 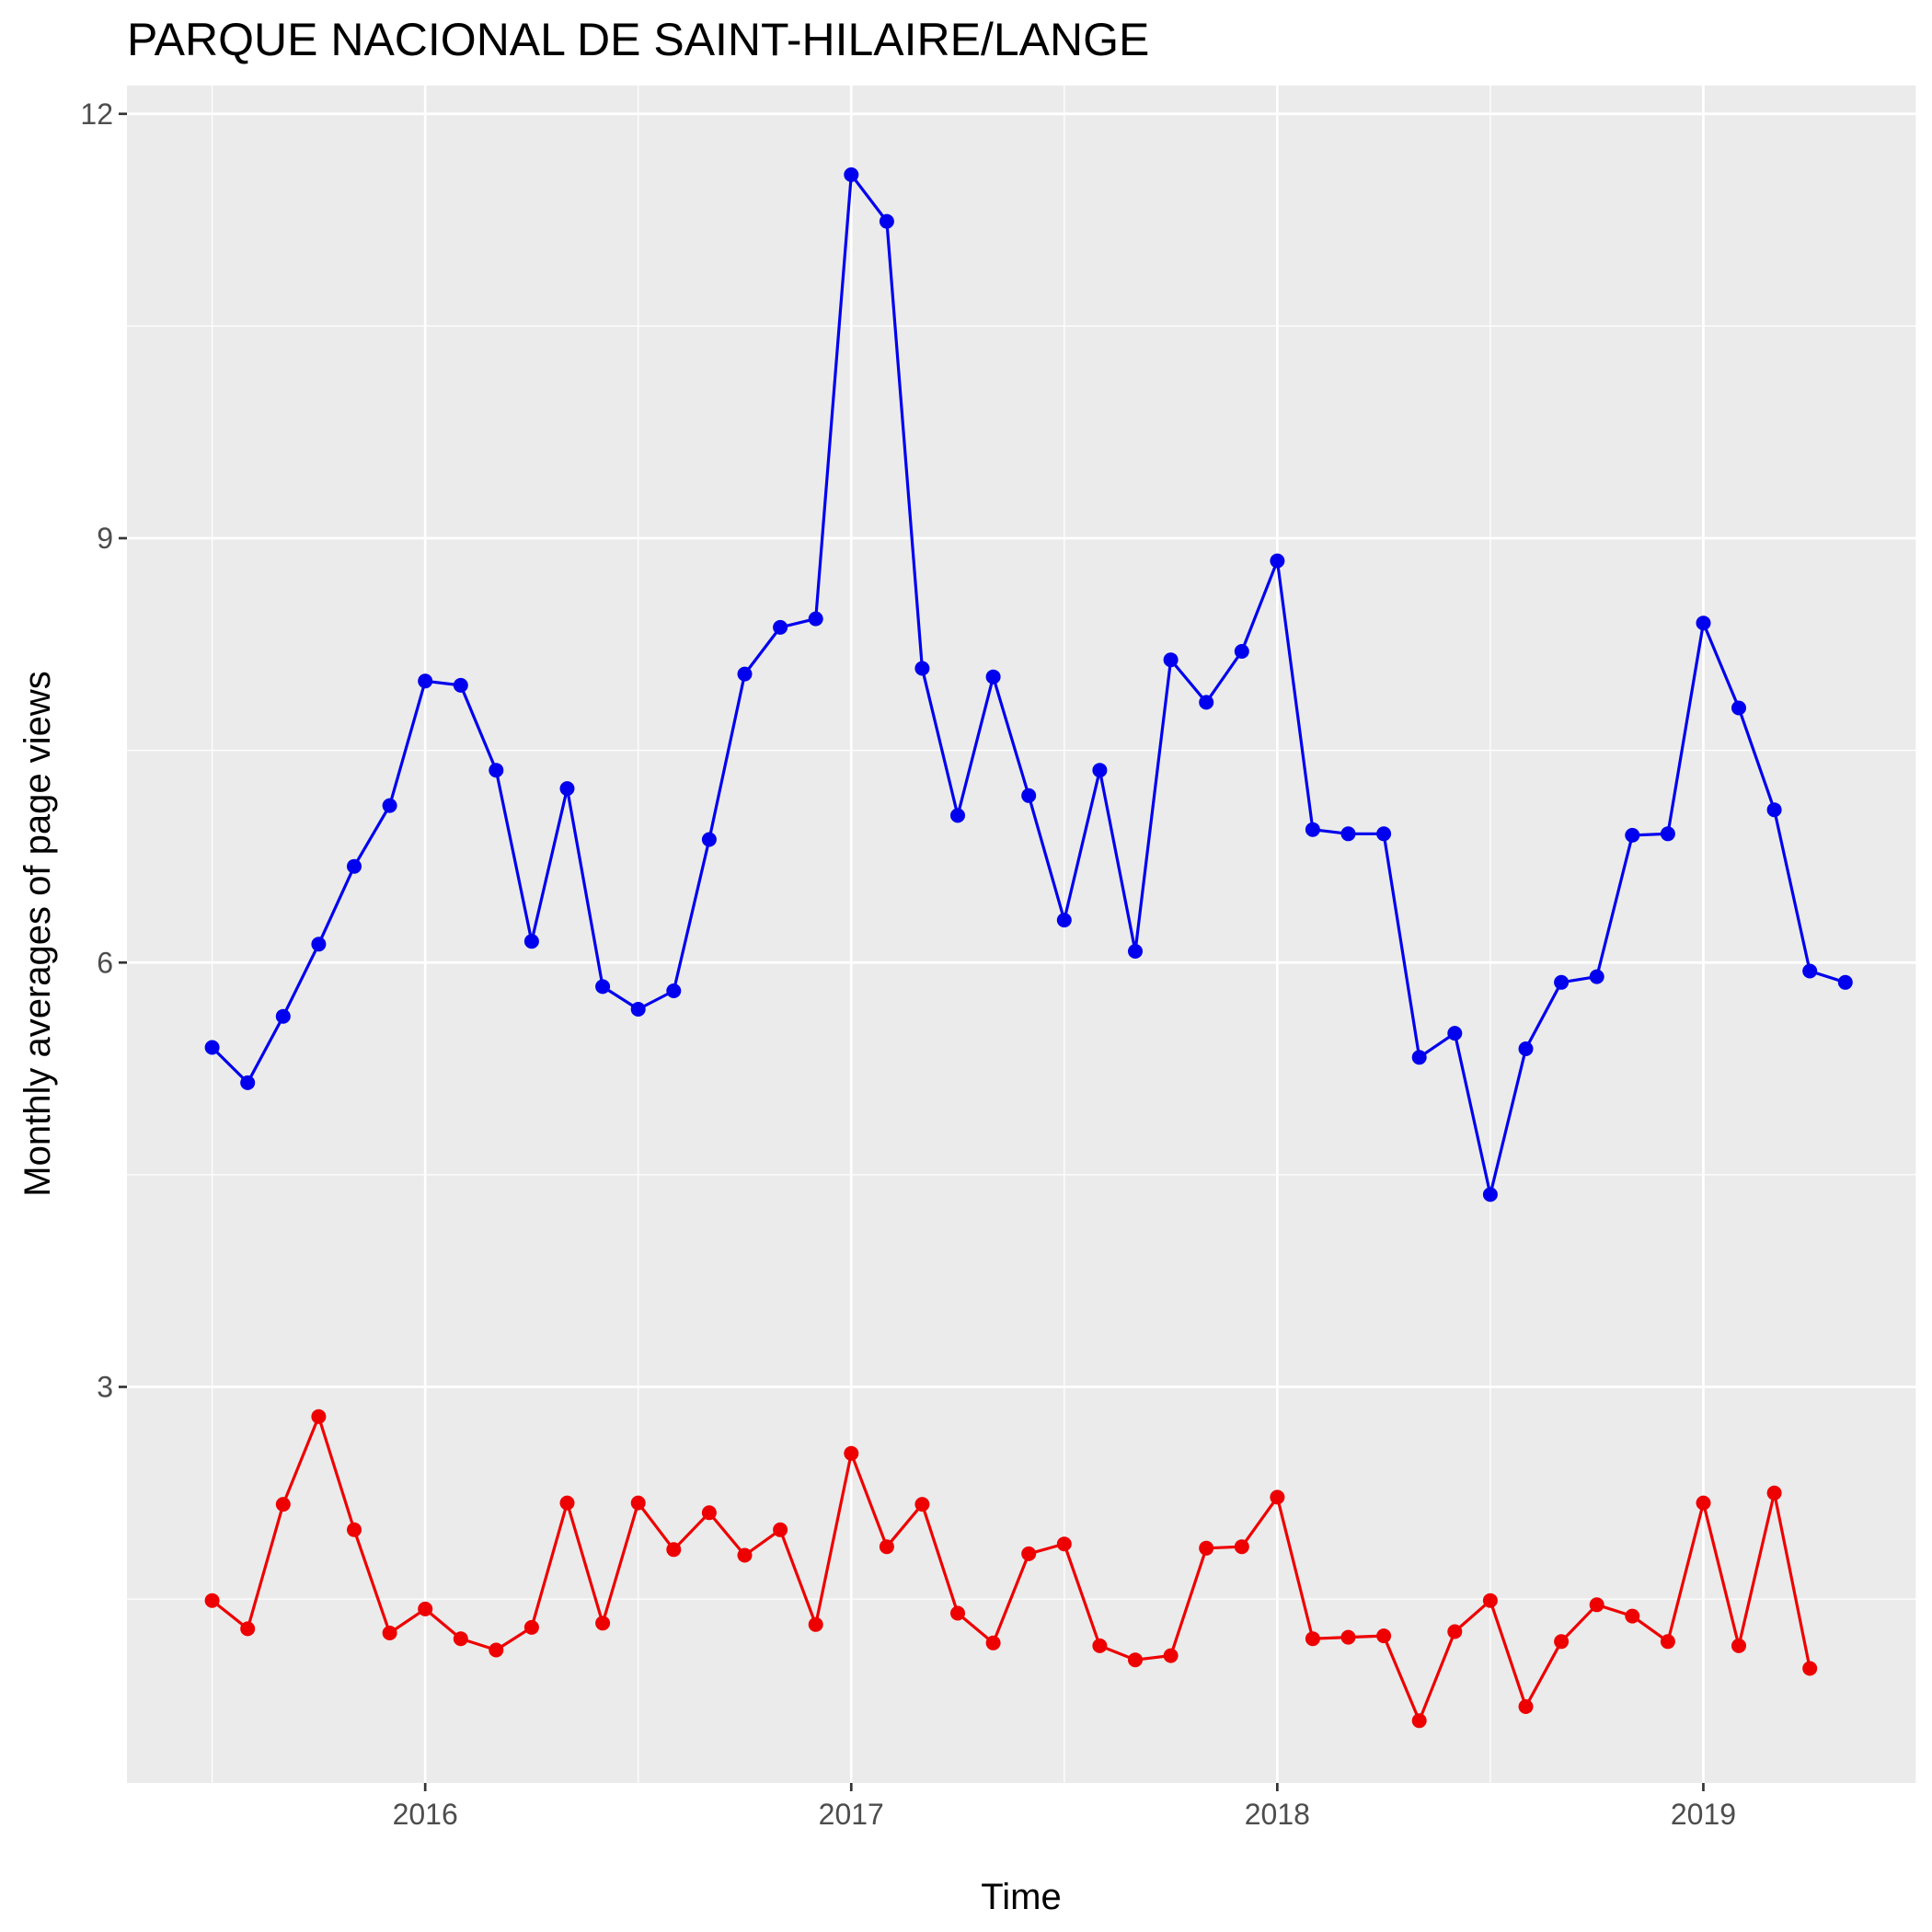 What do you see at coordinates (1703, 1814) in the screenshot?
I see `x-tick-label: 2019` at bounding box center [1703, 1814].